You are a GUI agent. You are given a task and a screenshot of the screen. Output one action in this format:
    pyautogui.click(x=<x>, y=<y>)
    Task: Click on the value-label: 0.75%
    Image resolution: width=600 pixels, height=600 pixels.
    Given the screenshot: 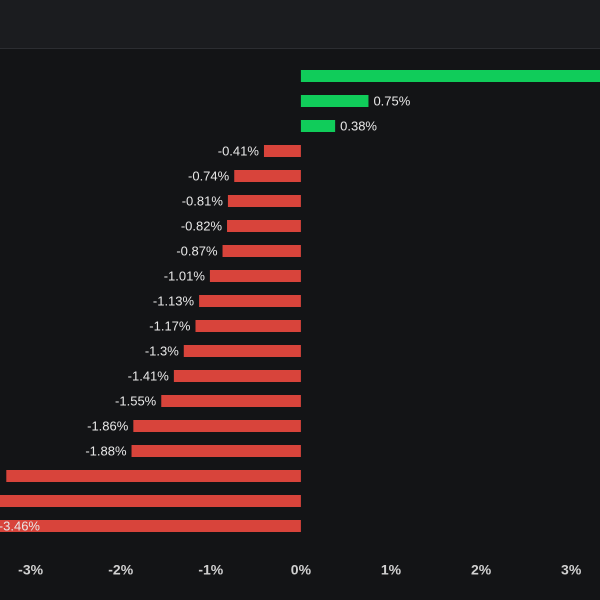 What is the action you would take?
    pyautogui.click(x=391, y=100)
    